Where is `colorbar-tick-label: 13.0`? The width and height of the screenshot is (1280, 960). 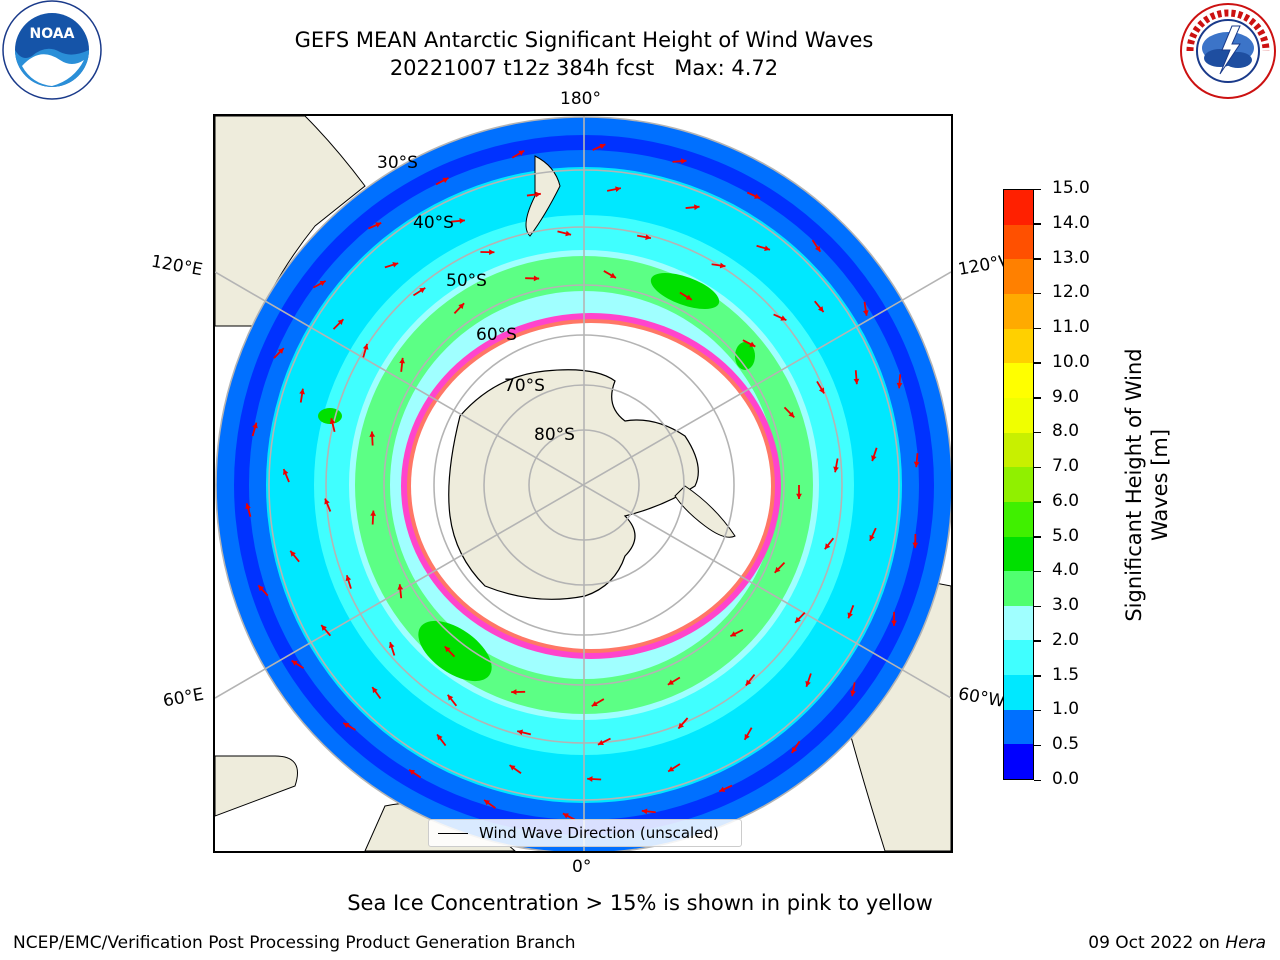
colorbar-tick-label: 13.0 is located at coordinates (1071, 257).